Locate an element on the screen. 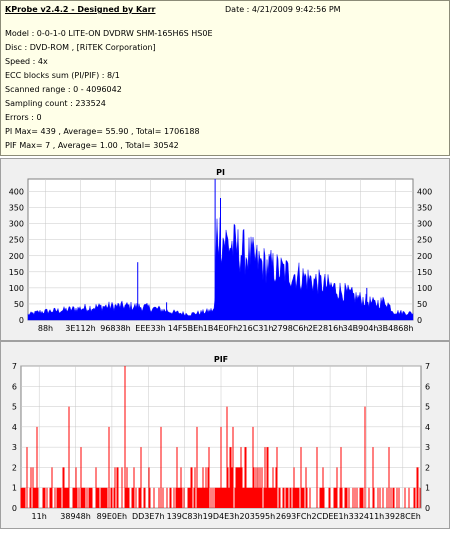 This screenshot has width=450, height=533. y-tick-label-right: 2 is located at coordinates (427, 467).